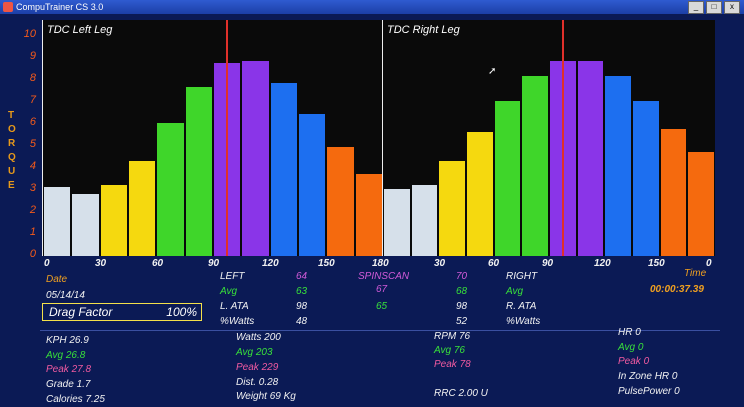 The width and height of the screenshot is (744, 407). What do you see at coordinates (257, 367) in the screenshot?
I see `watts-peak-stat: Peak 229` at bounding box center [257, 367].